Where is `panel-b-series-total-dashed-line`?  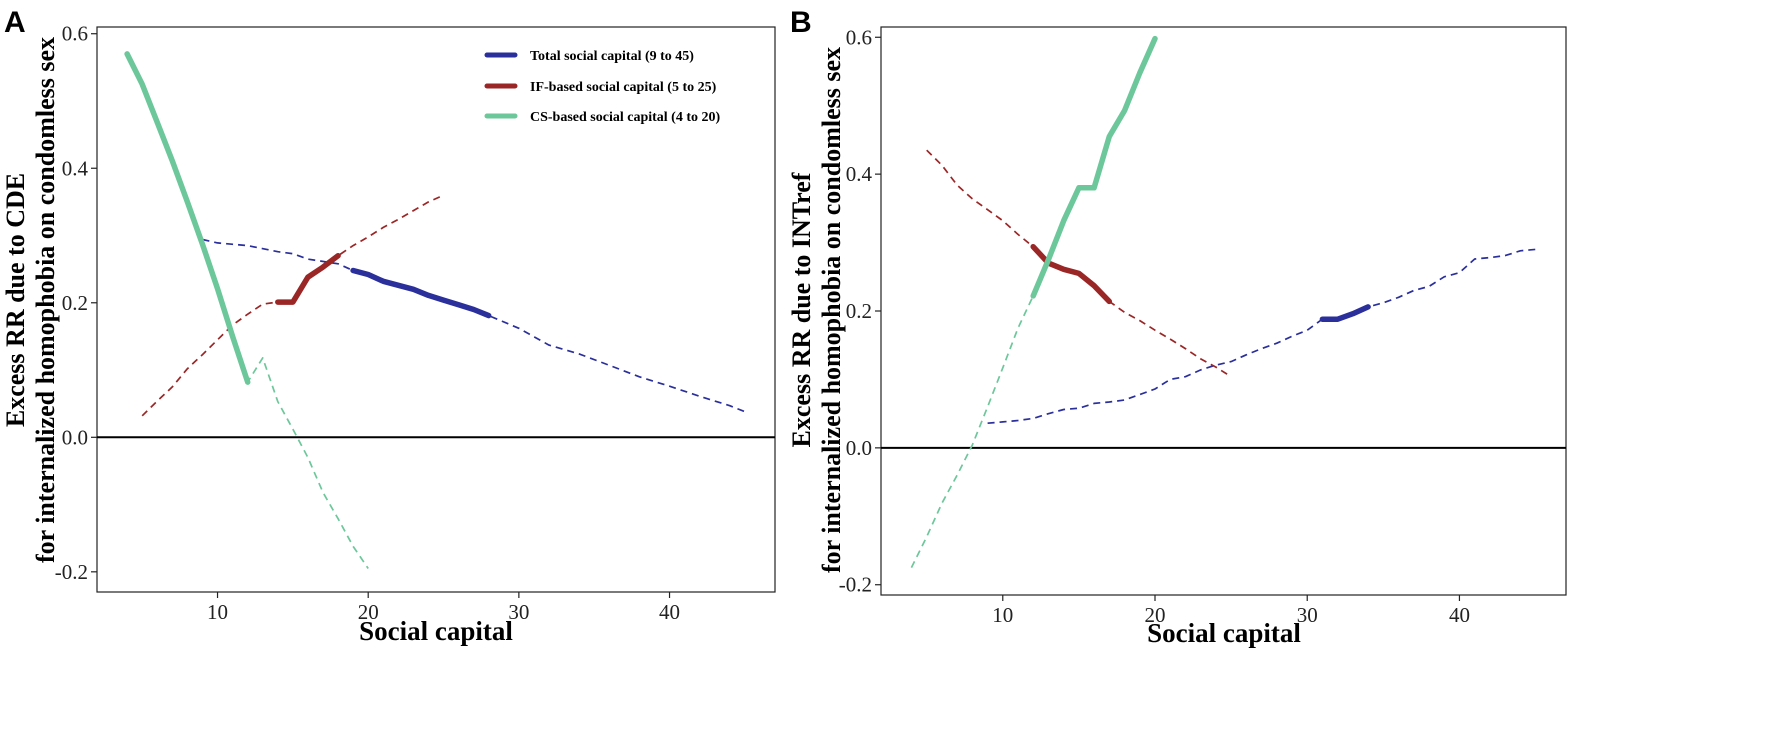 panel-b-series-total-dashed-line is located at coordinates (1261, 336).